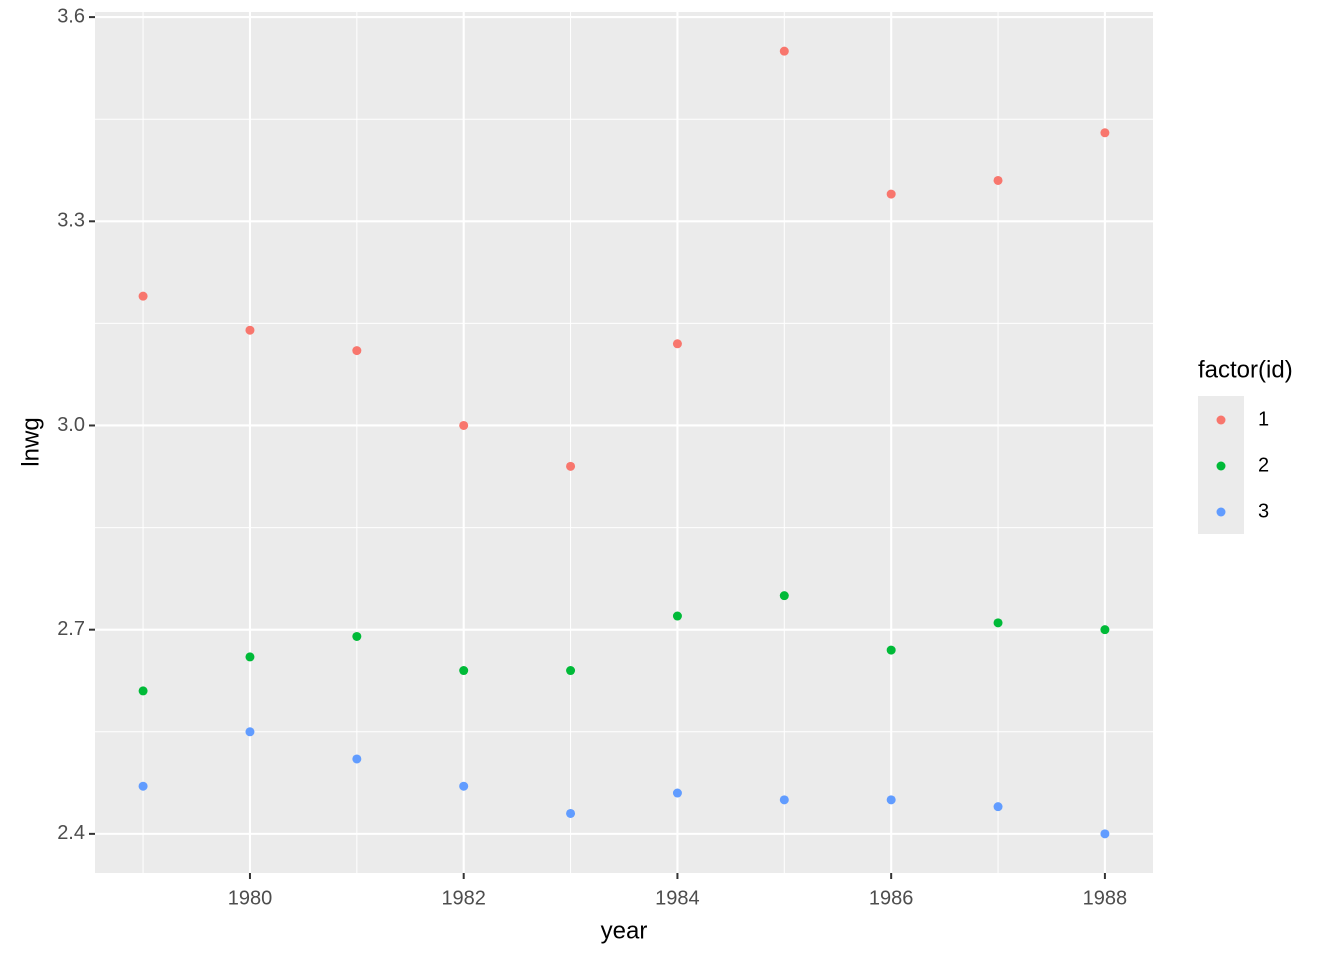  What do you see at coordinates (1263, 419) in the screenshot?
I see `legend-label: 1` at bounding box center [1263, 419].